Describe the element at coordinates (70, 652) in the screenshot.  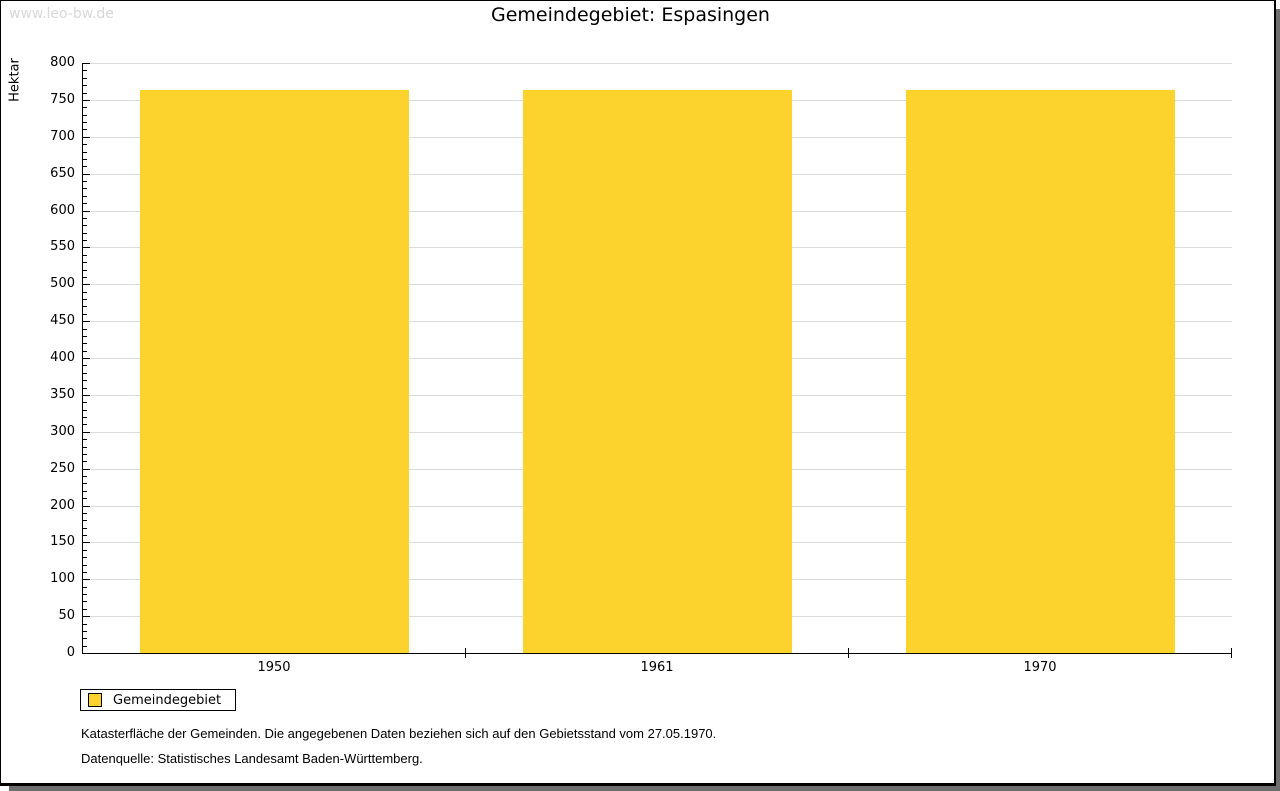
I see `y-tick-label: 0` at that location.